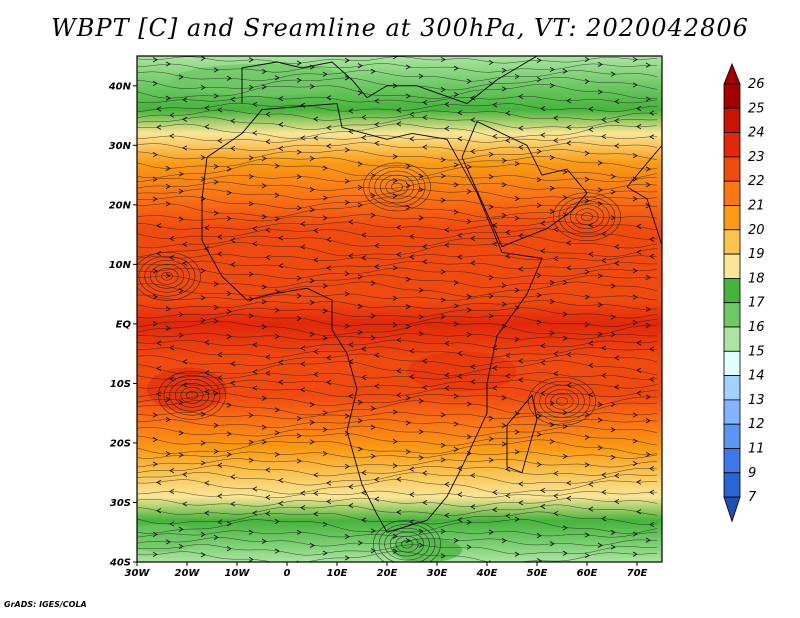 This screenshot has width=800, height=618. What do you see at coordinates (120, 86) in the screenshot?
I see `lat-tick-label: 40N` at bounding box center [120, 86].